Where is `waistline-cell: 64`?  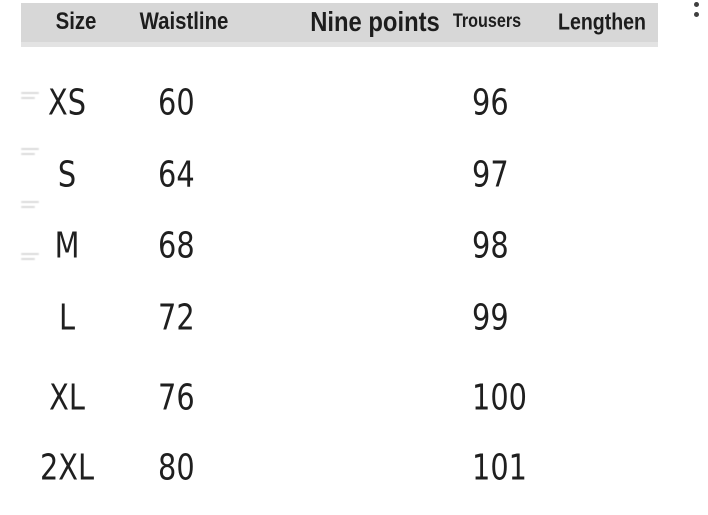
waistline-cell: 64 is located at coordinates (176, 175).